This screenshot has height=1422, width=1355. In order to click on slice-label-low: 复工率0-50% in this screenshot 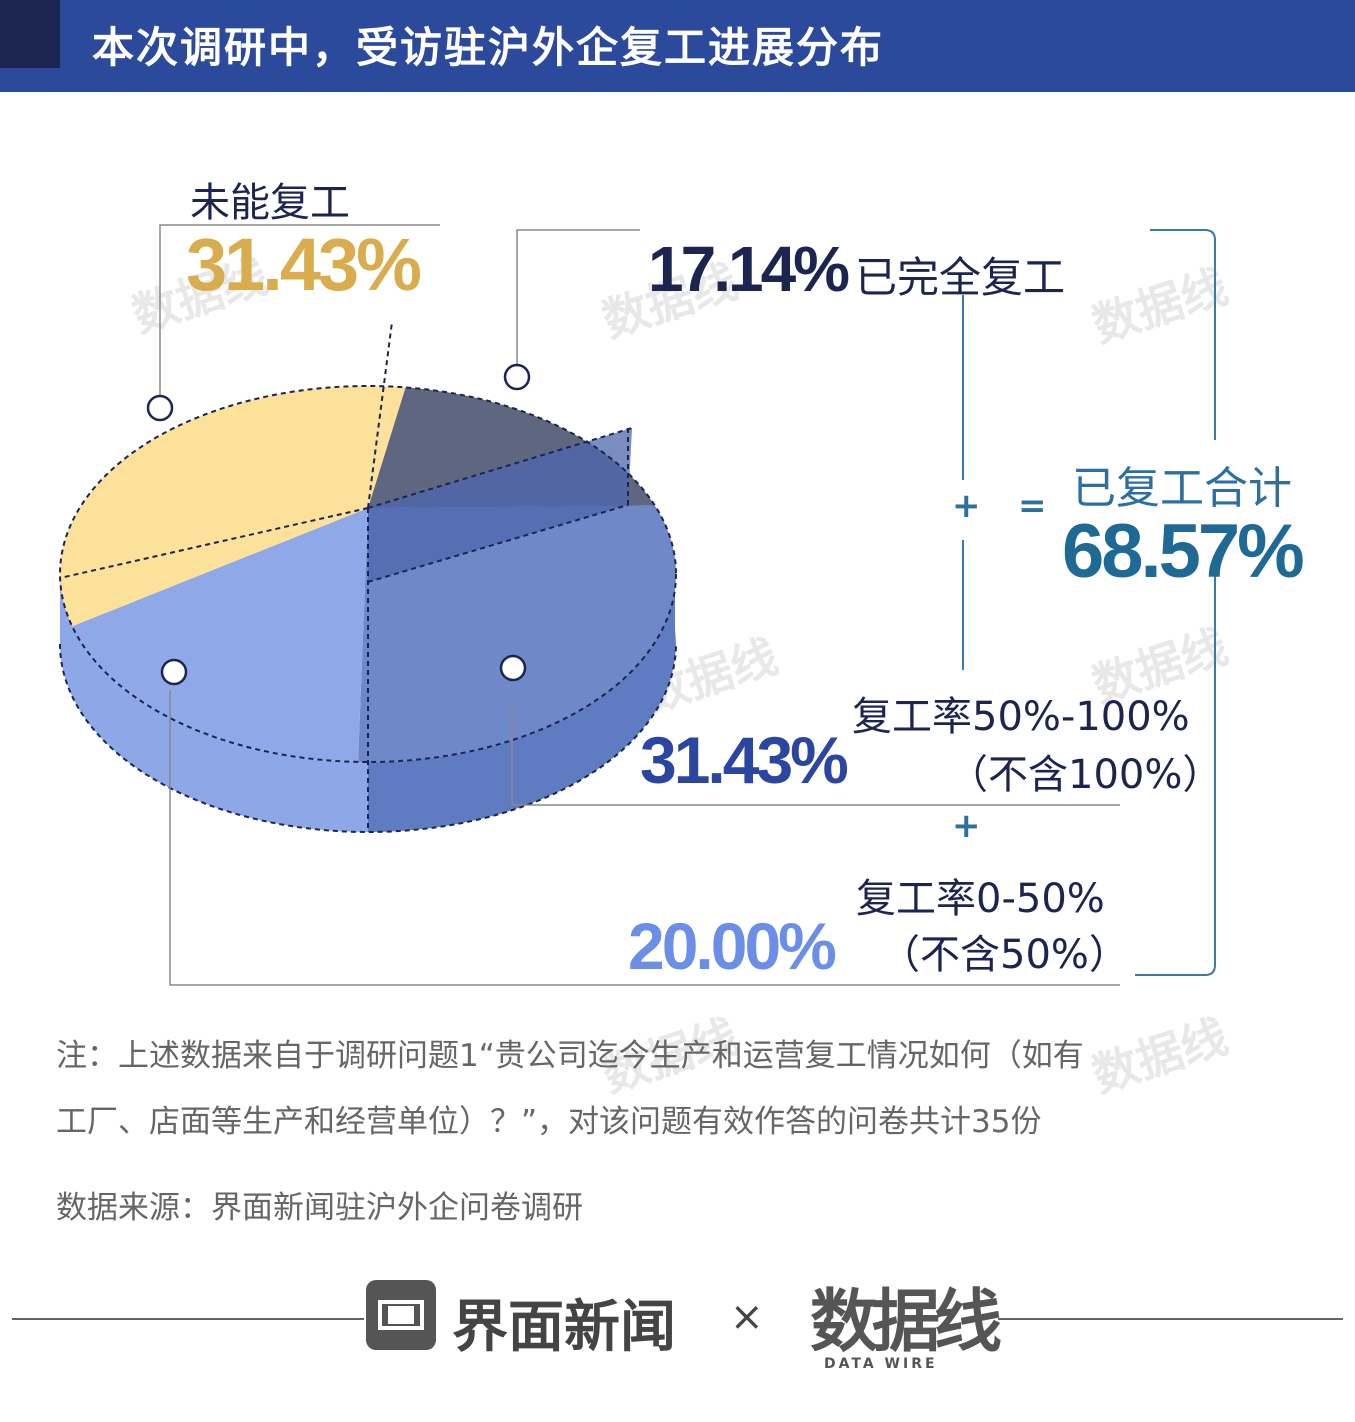, I will do `click(980, 899)`.